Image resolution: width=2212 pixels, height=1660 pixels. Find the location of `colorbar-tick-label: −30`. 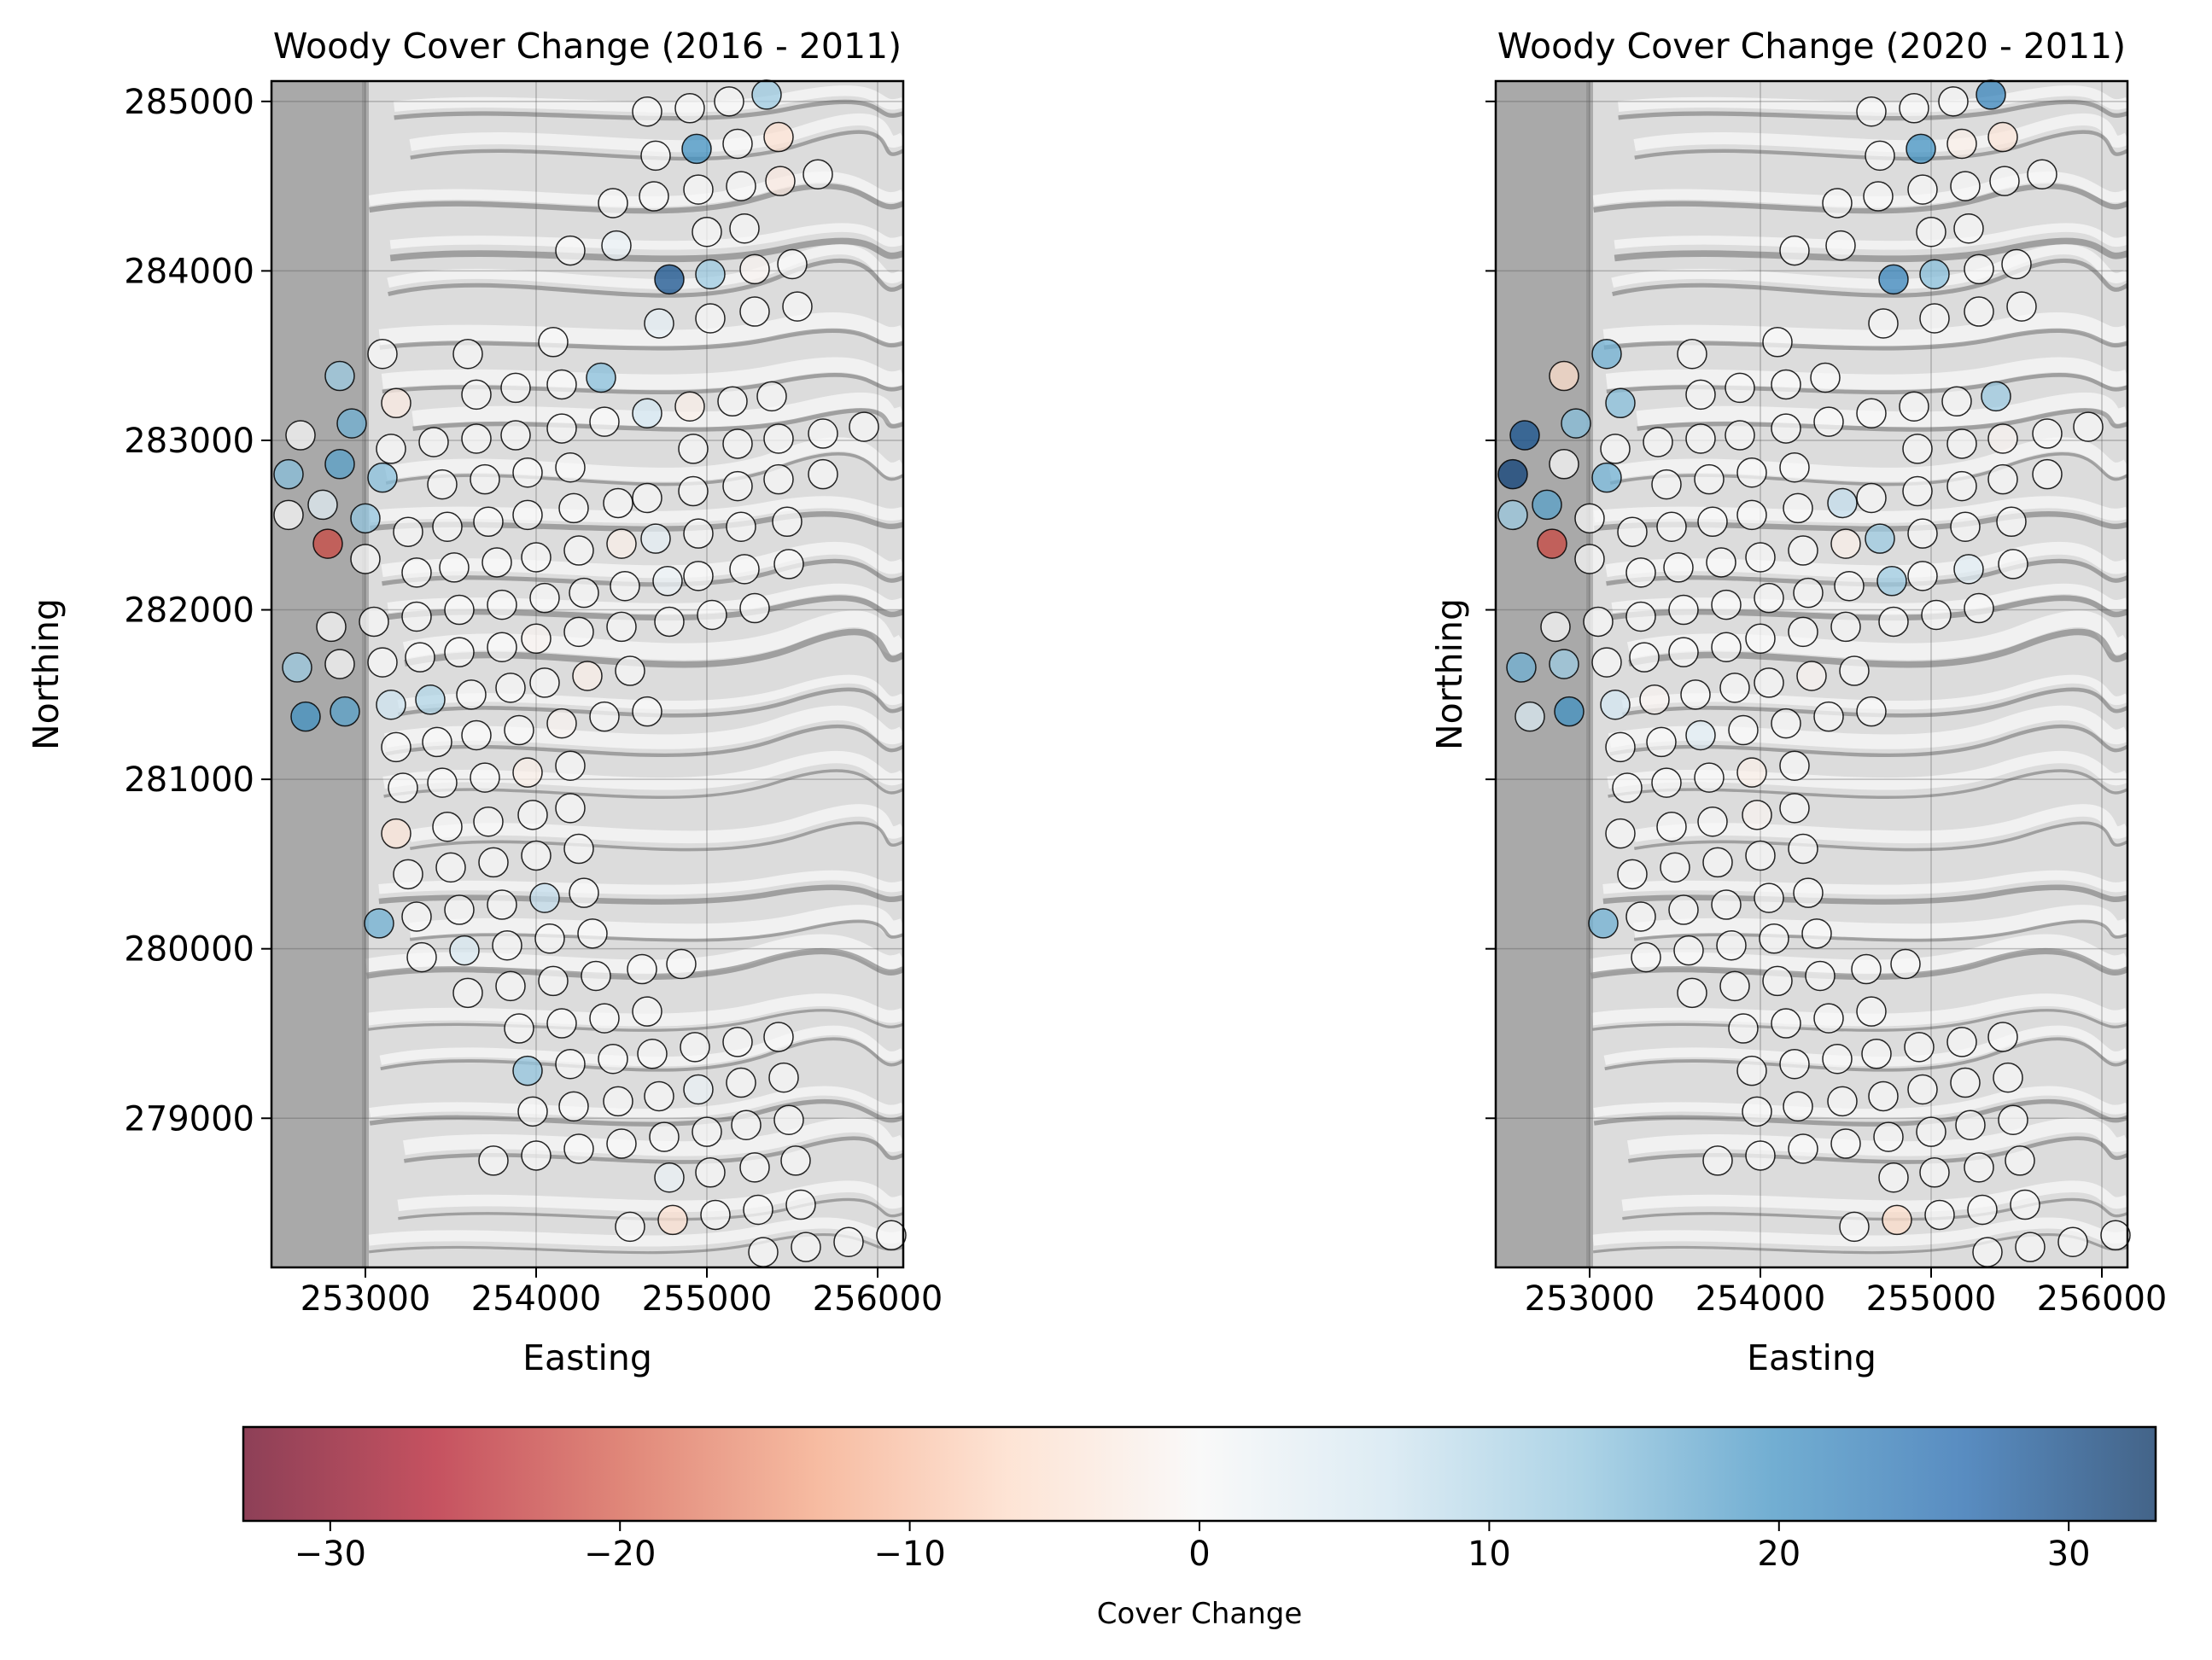

colorbar-tick-label: −30 is located at coordinates (331, 1554).